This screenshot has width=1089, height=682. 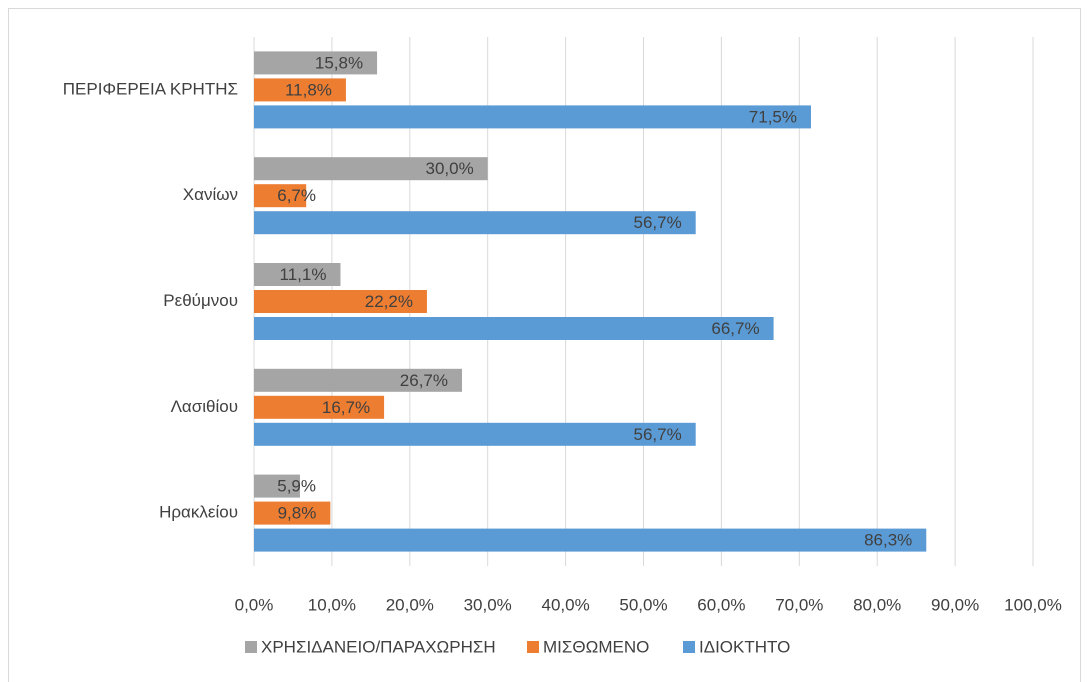 What do you see at coordinates (955, 604) in the screenshot?
I see `x-tick-label: 90,0%` at bounding box center [955, 604].